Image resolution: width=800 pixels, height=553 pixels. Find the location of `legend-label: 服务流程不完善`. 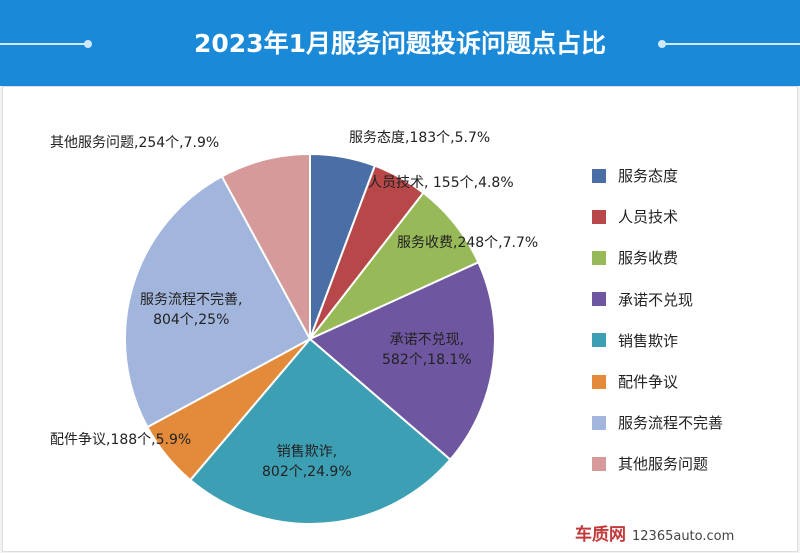

legend-label: 服务流程不完善 is located at coordinates (671, 423).